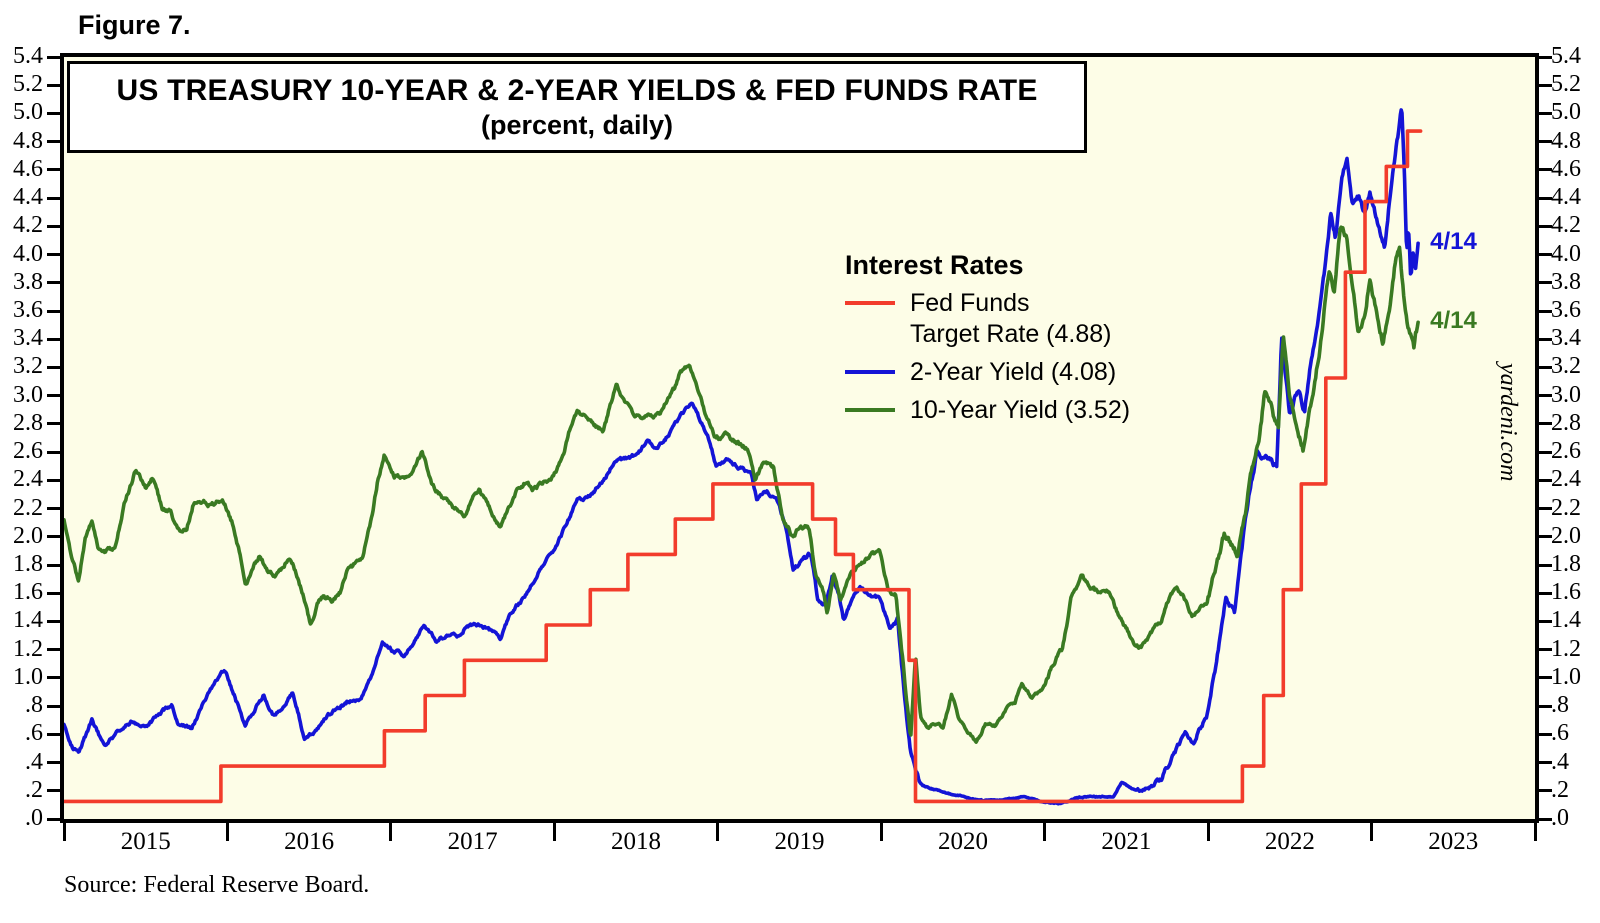 Image resolution: width=1600 pixels, height=923 pixels. I want to click on y-axis-label-right: 4.0, so click(1566, 253).